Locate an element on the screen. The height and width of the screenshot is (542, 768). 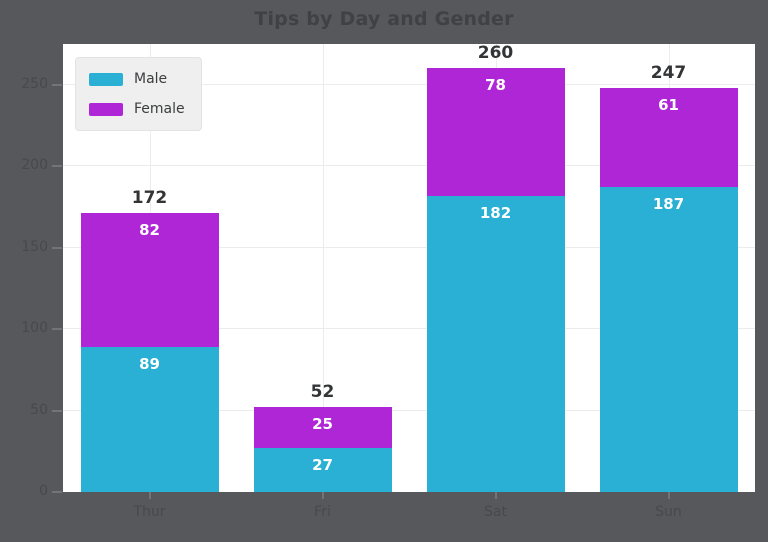
bar-total-label: 172 is located at coordinates (149, 198).